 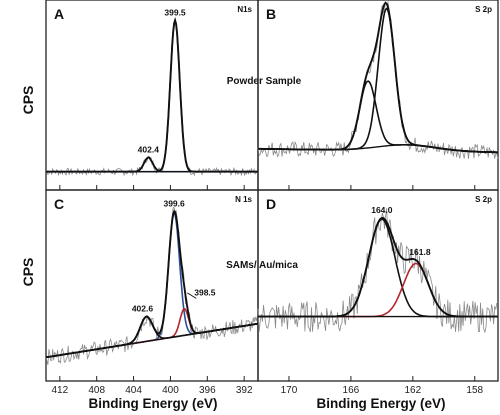 What do you see at coordinates (152, 403) in the screenshot?
I see `x-axis-label-left: Binding Energy (eV)` at bounding box center [152, 403].